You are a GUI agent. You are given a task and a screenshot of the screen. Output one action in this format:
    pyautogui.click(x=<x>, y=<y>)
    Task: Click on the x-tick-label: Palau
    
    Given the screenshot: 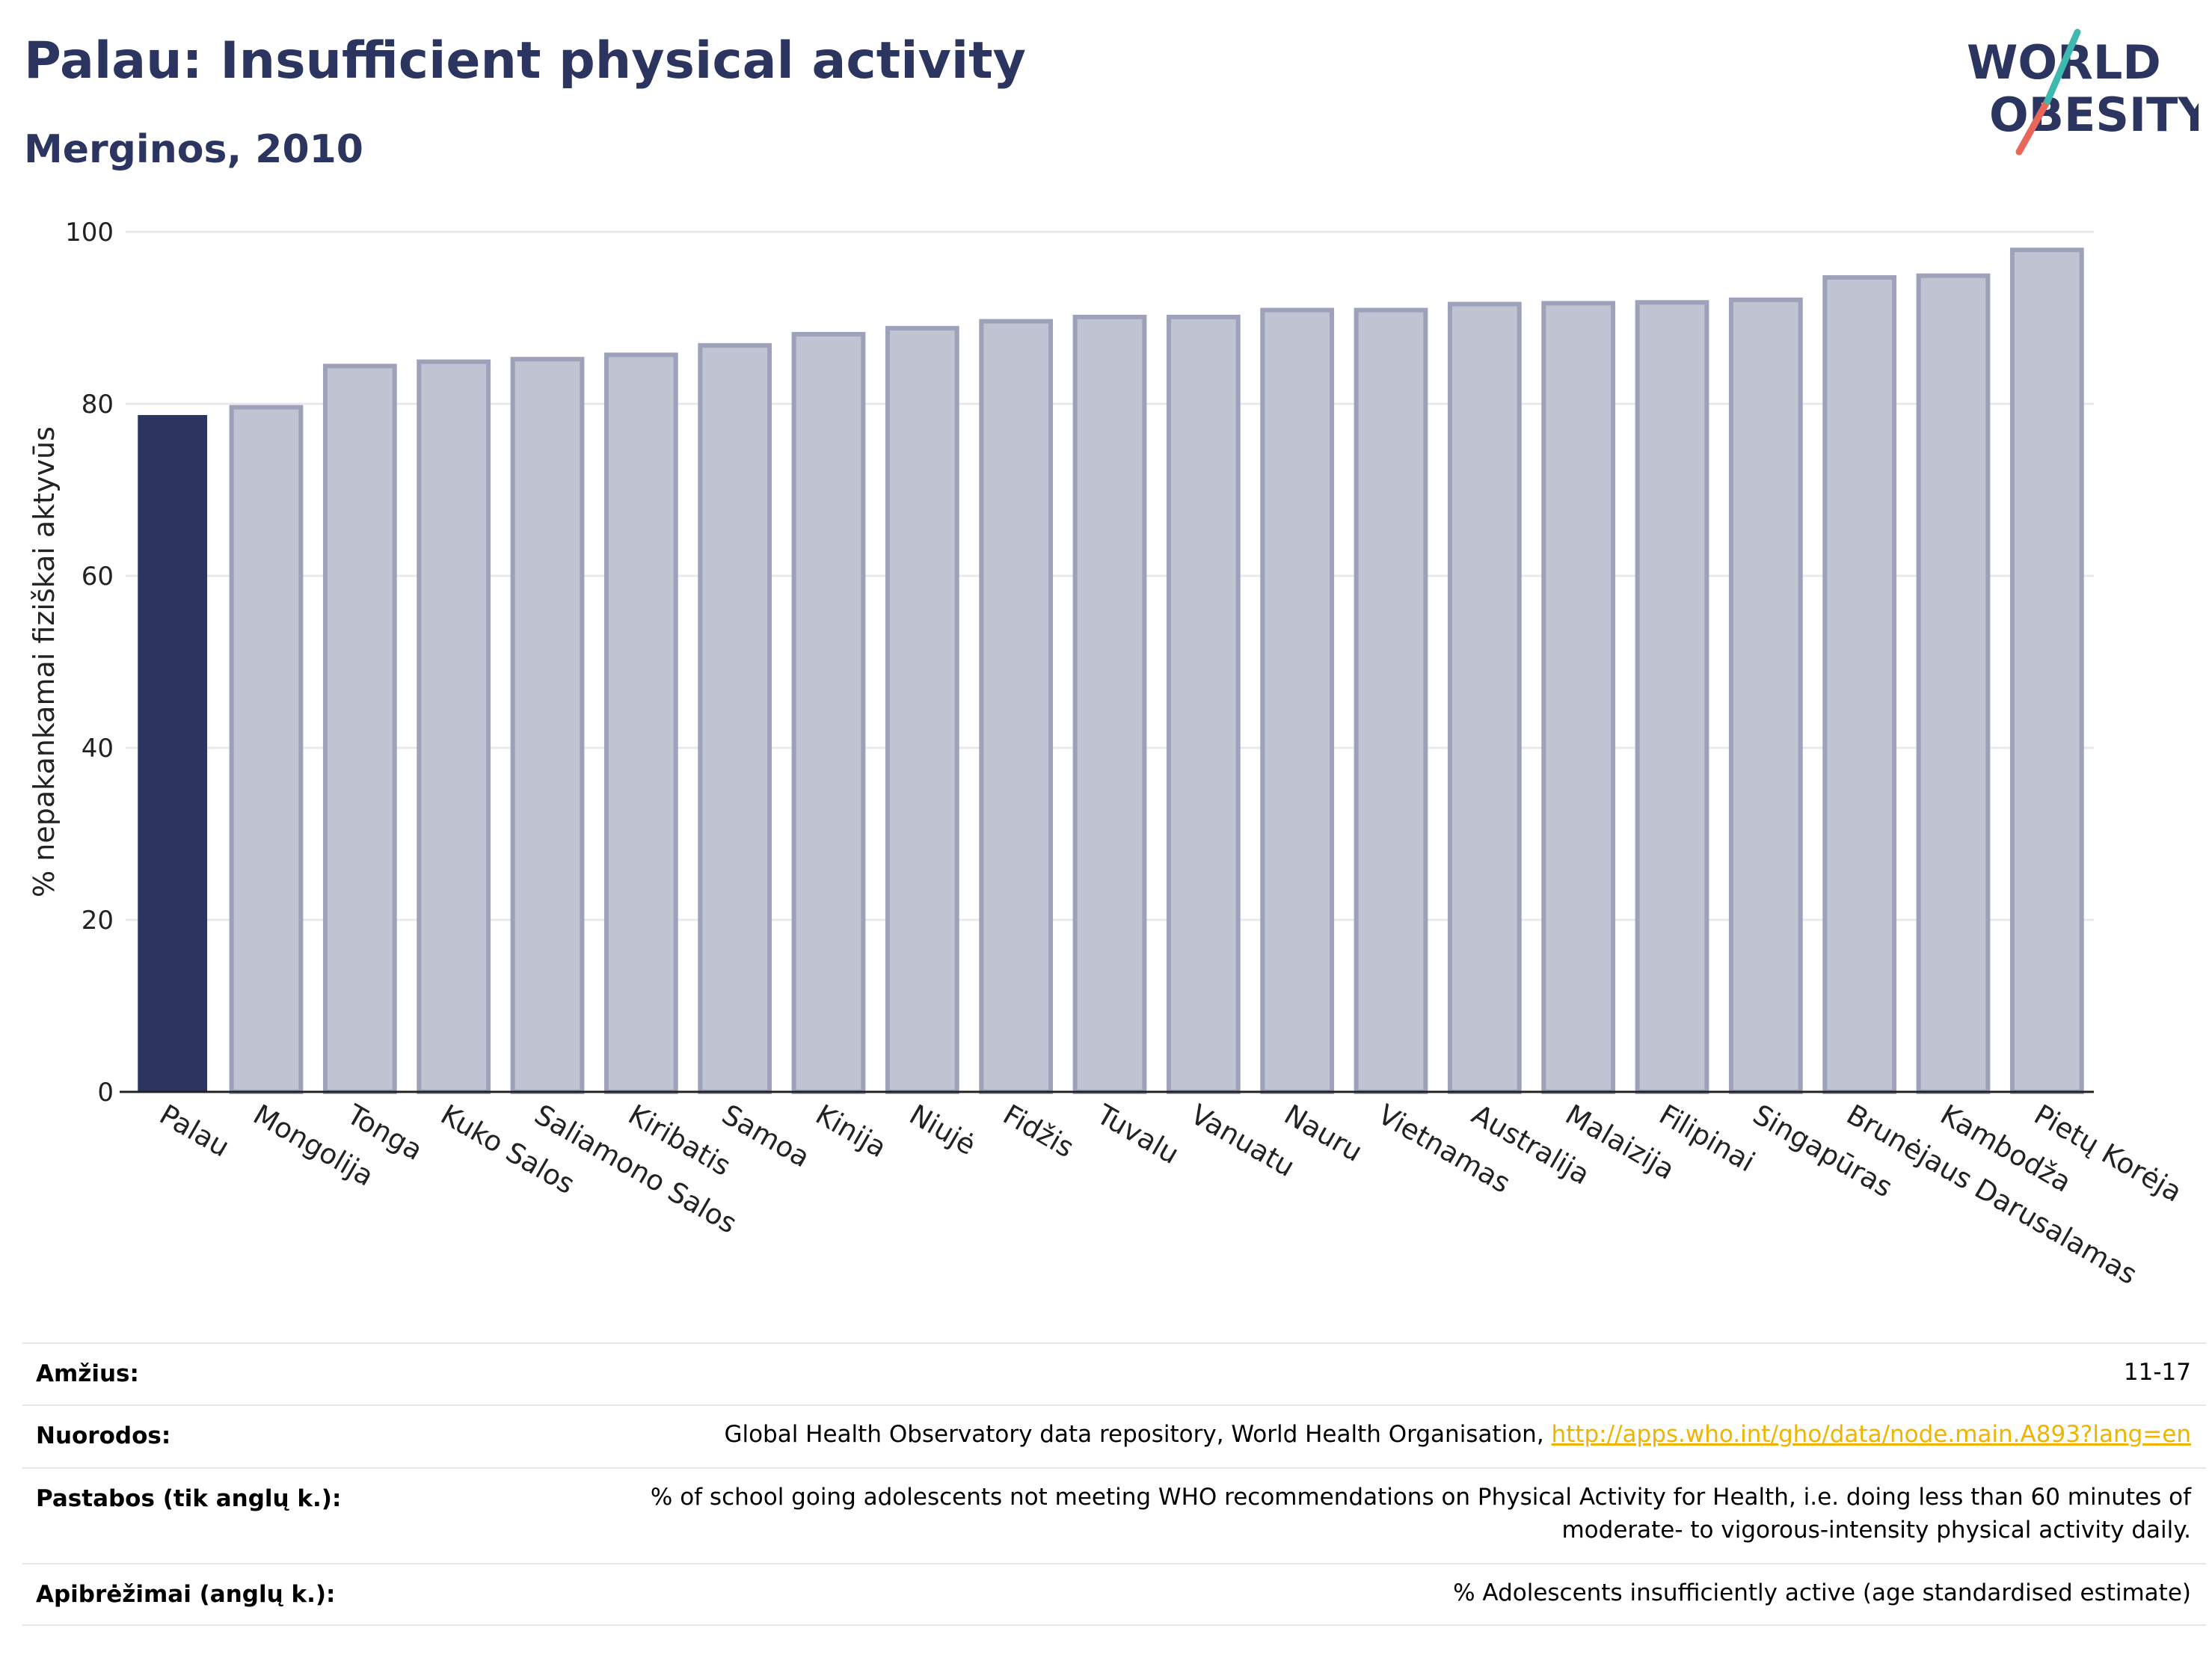 What is the action you would take?
    pyautogui.click(x=194, y=1131)
    